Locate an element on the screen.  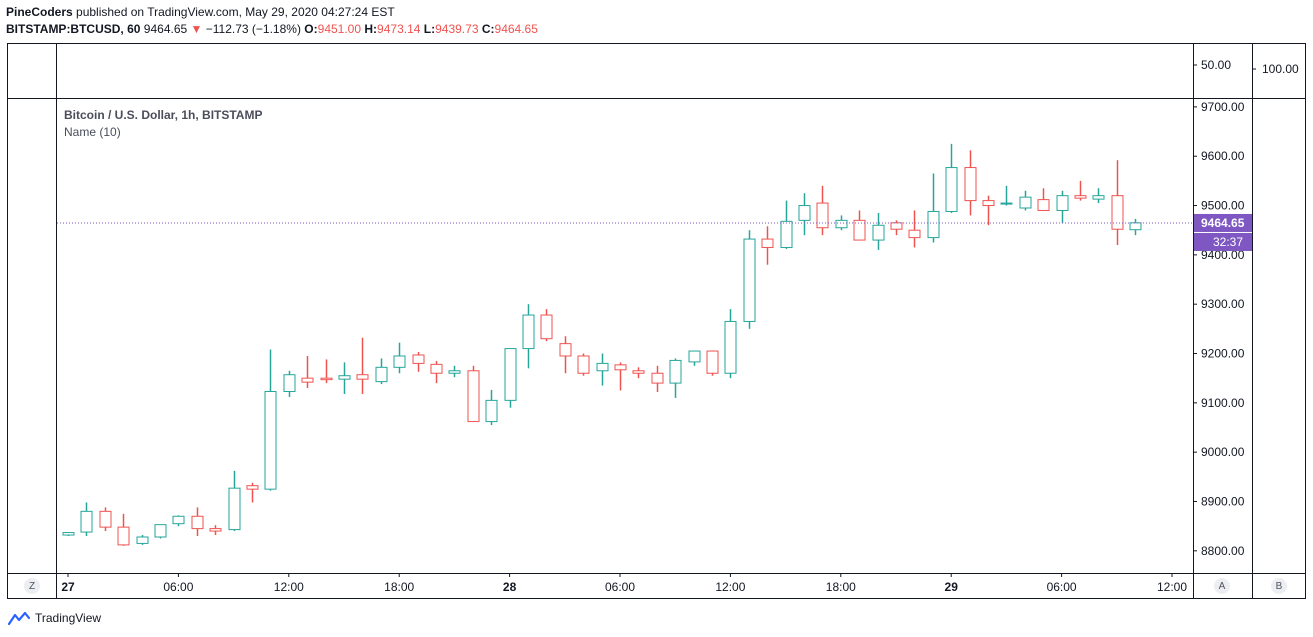
last-price-badge is located at coordinates (1223, 222).